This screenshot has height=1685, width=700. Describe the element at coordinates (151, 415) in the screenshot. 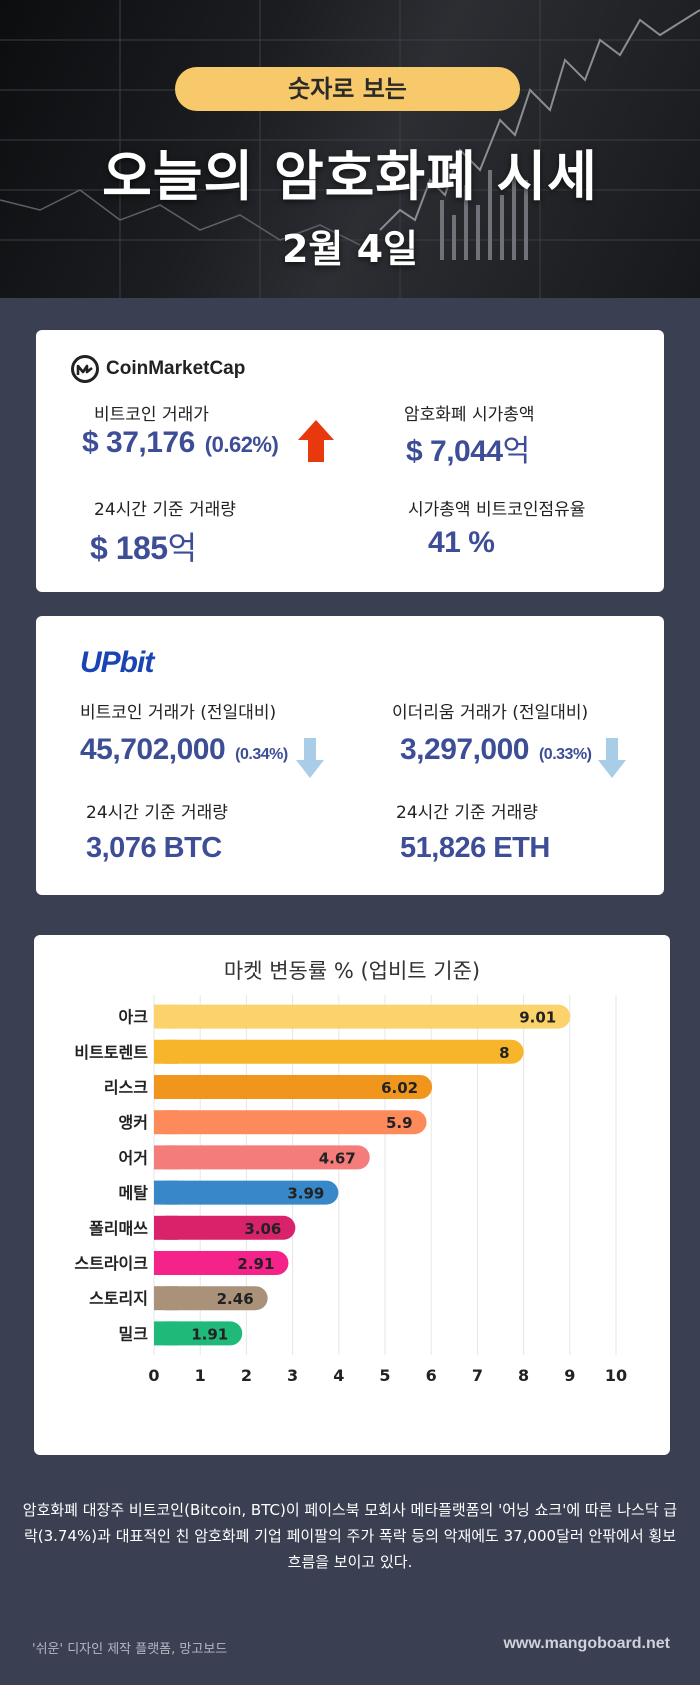

I see `btc-price-label: 비트코인 거래가` at that location.